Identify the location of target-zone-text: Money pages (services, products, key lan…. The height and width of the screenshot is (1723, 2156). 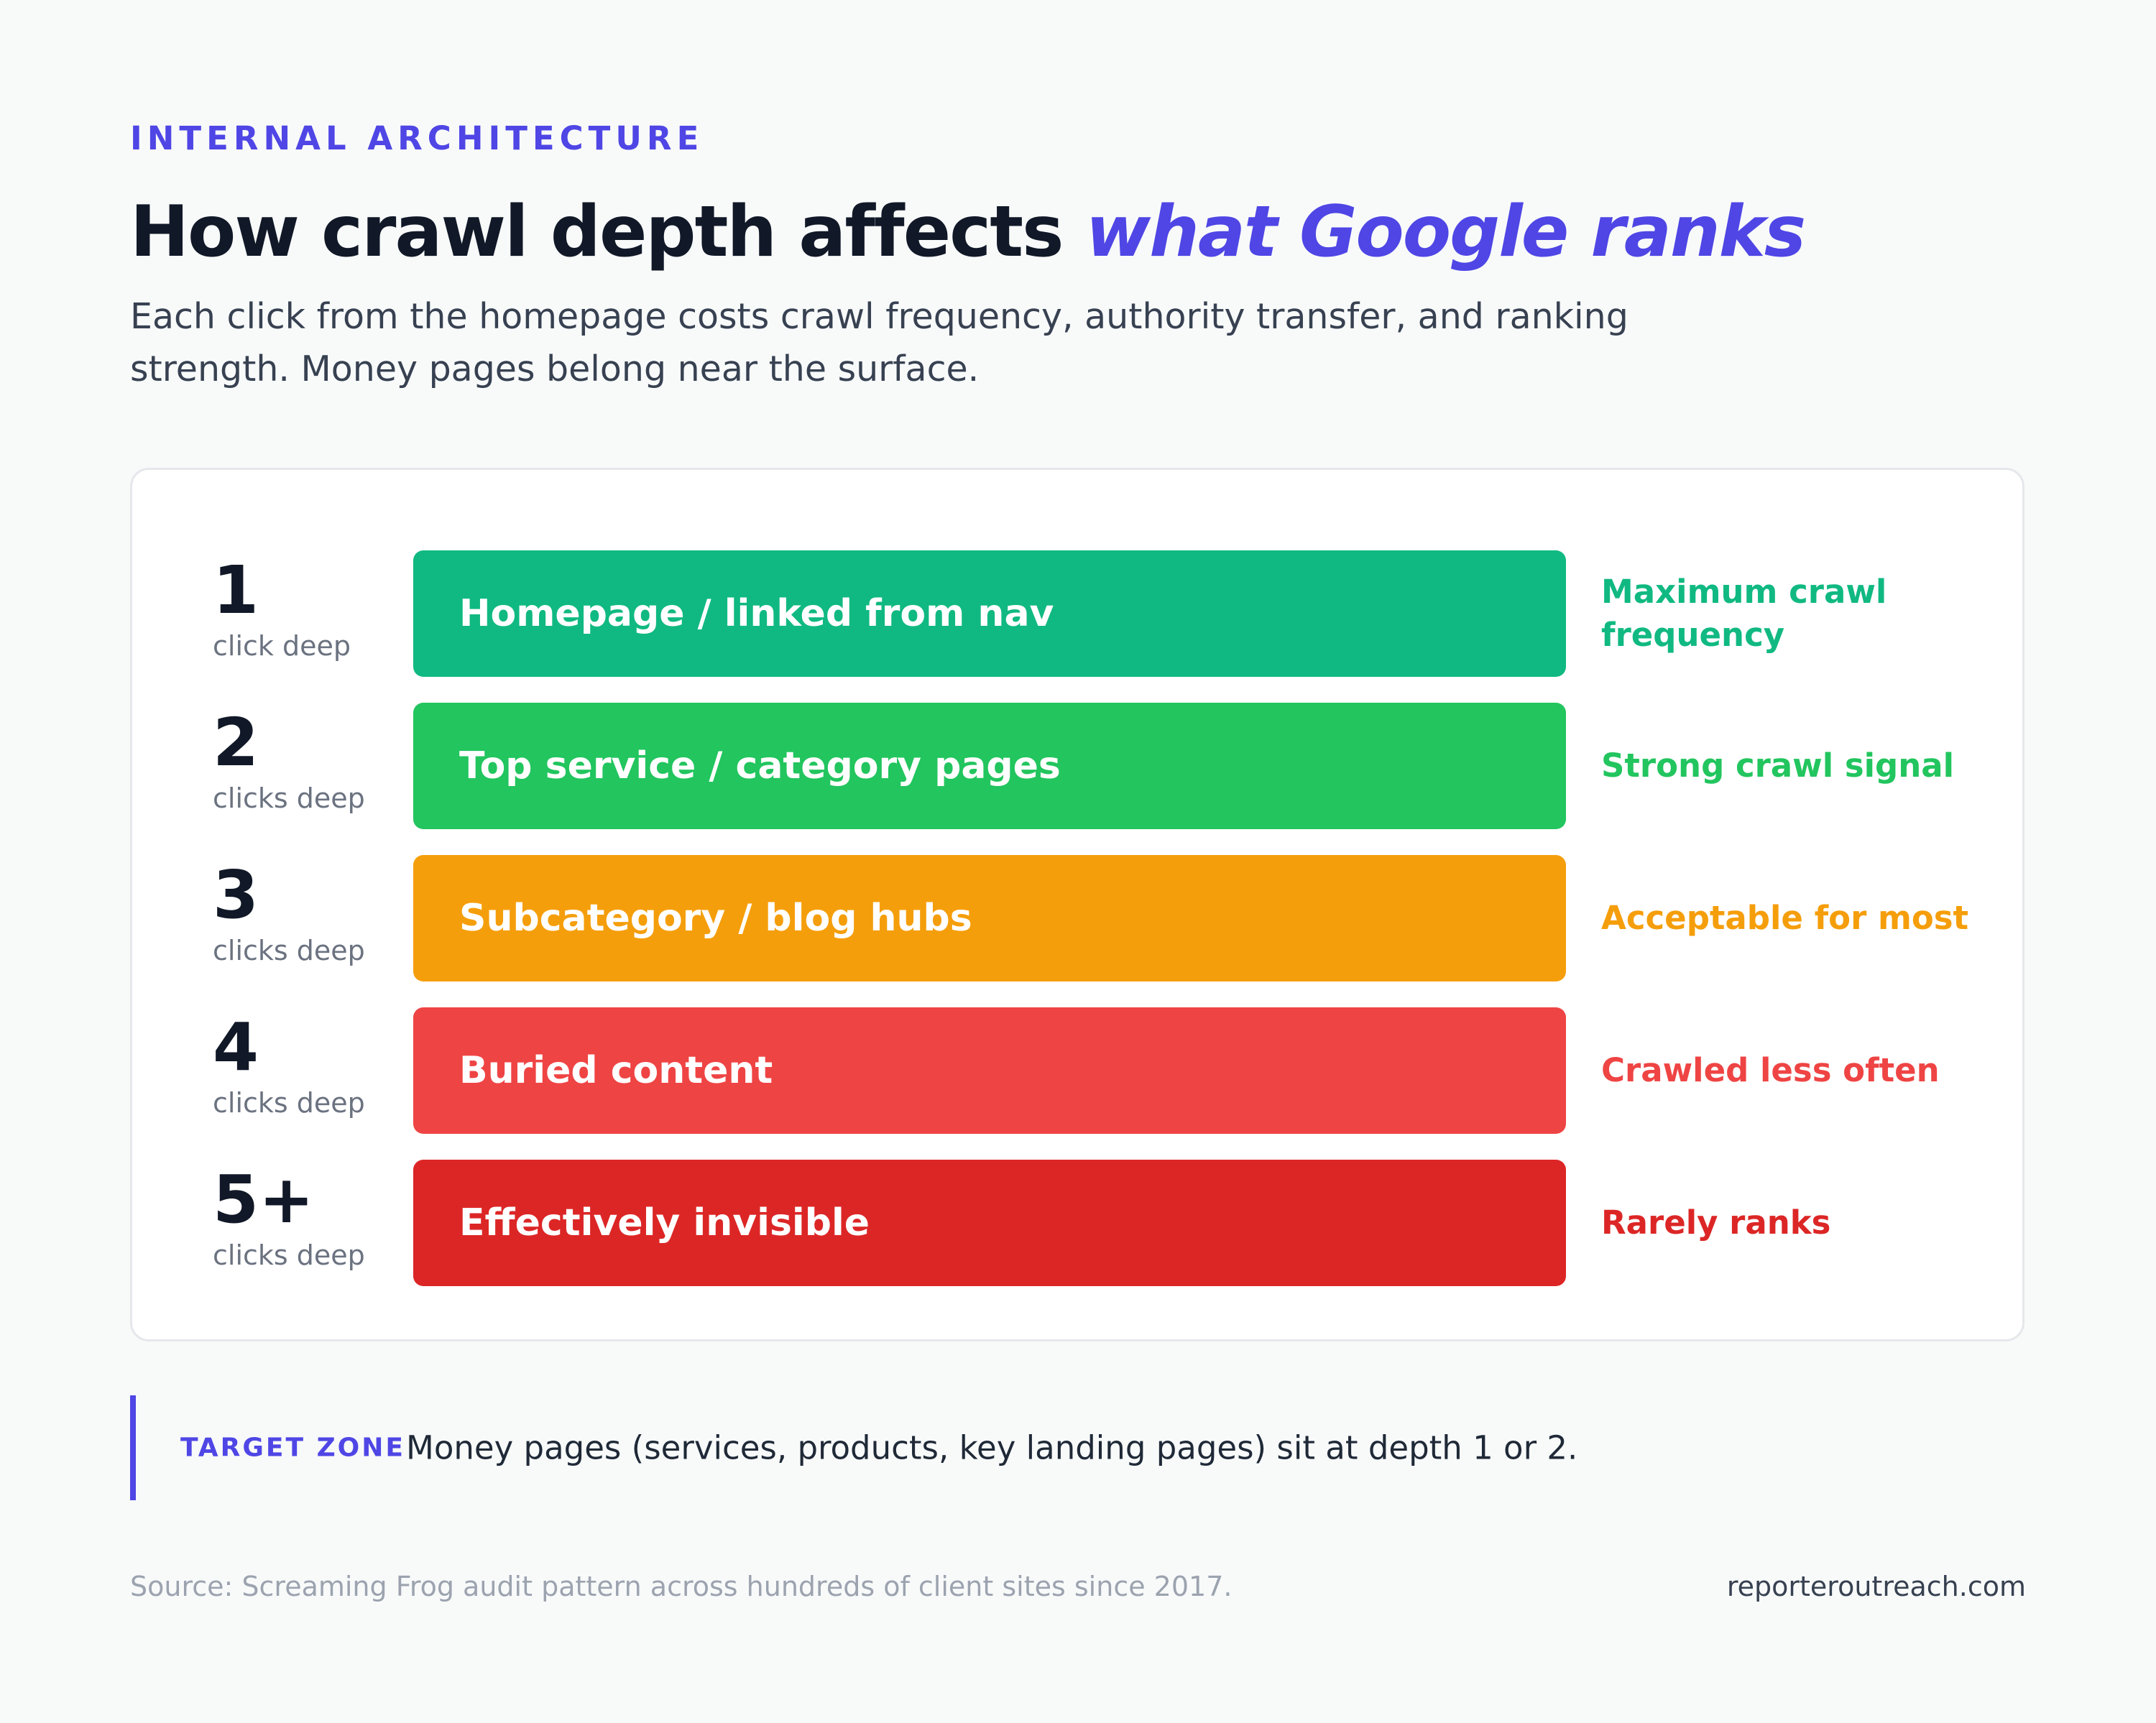
(992, 1447).